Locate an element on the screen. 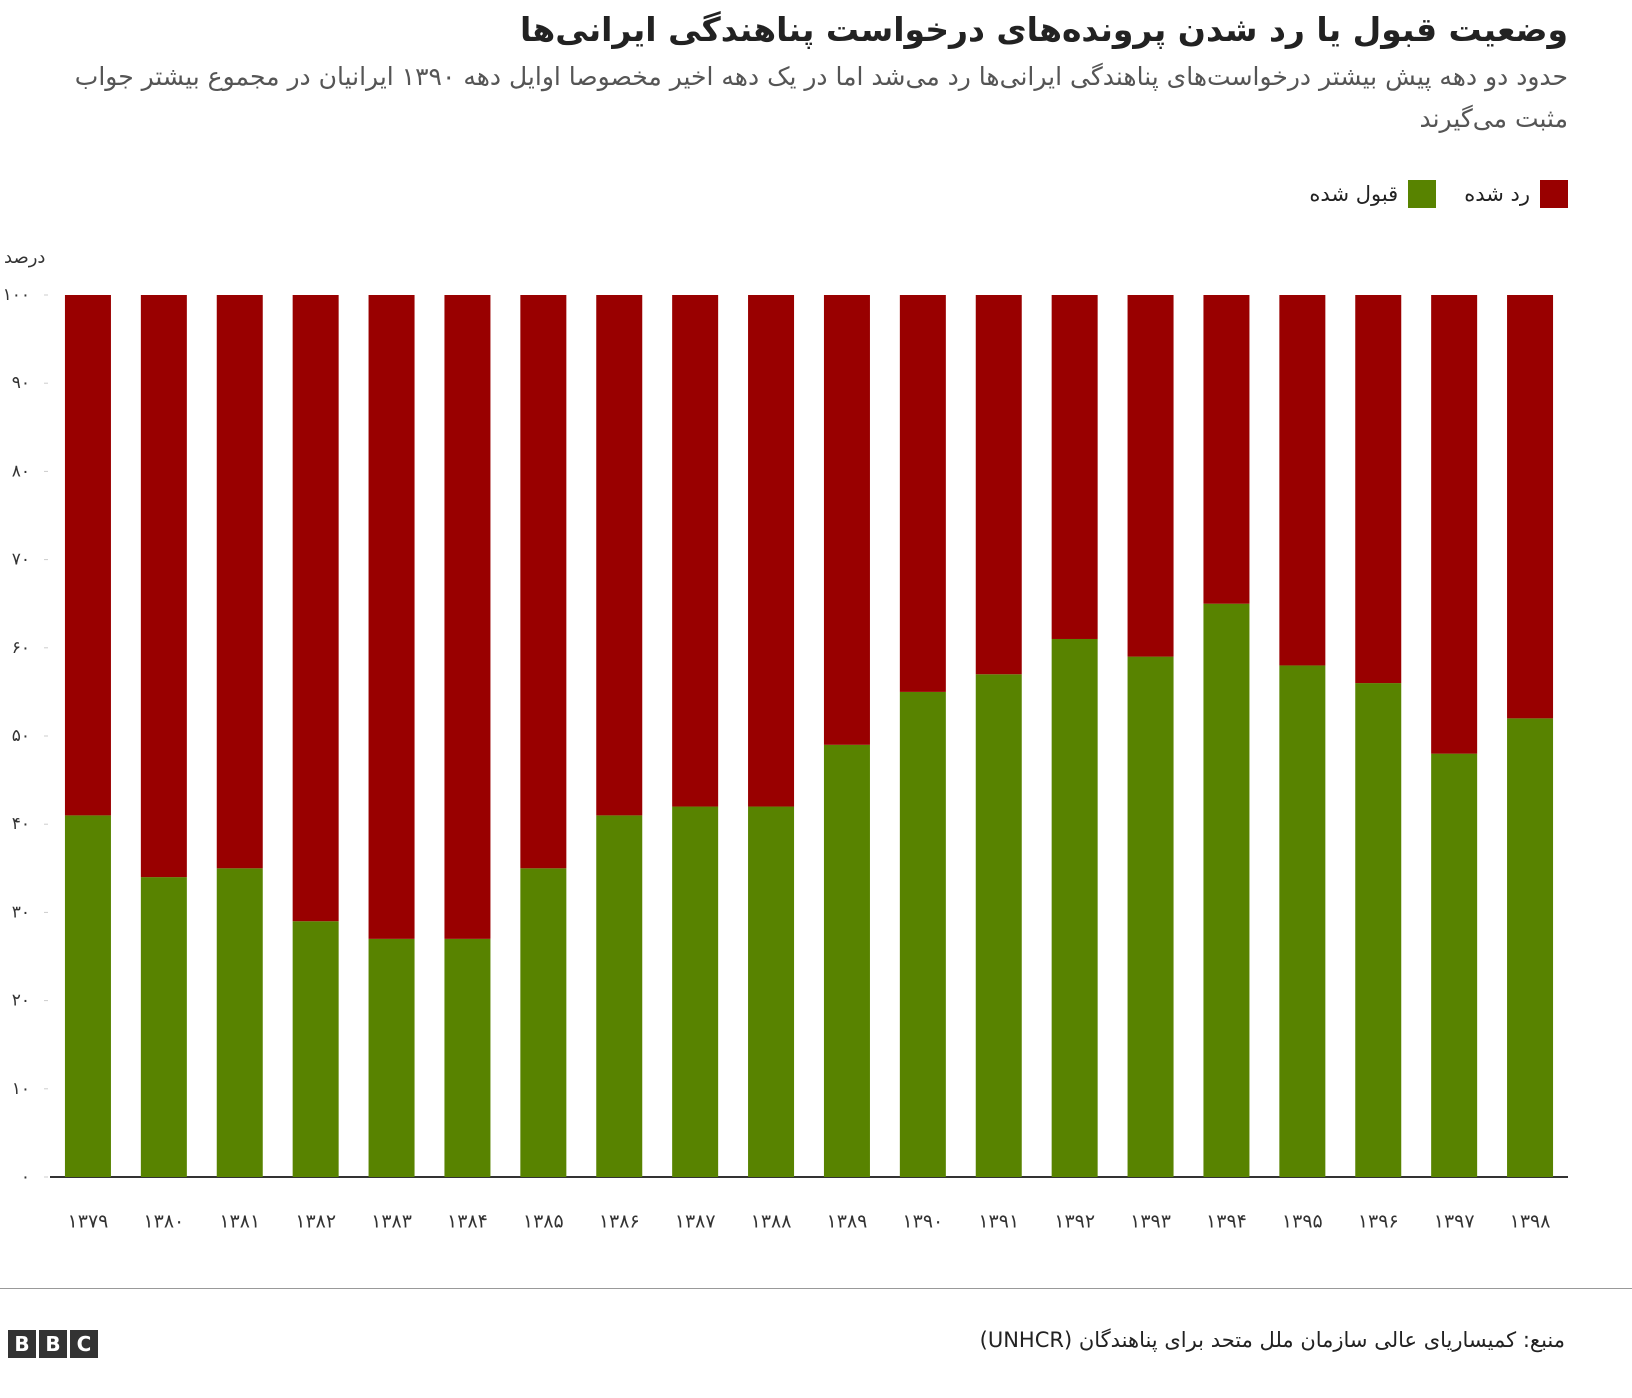  y-tick-label: ۱۰۰ is located at coordinates (16, 295).